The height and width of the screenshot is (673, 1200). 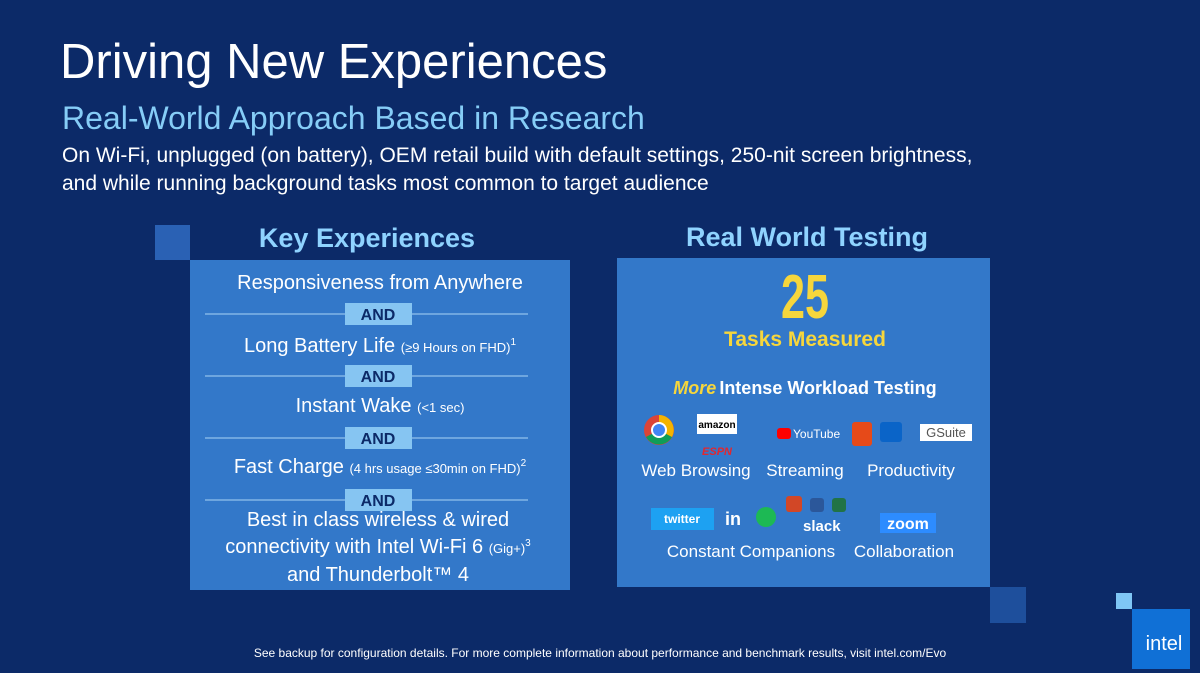 I want to click on category-label: Web Browsing, so click(x=695, y=470).